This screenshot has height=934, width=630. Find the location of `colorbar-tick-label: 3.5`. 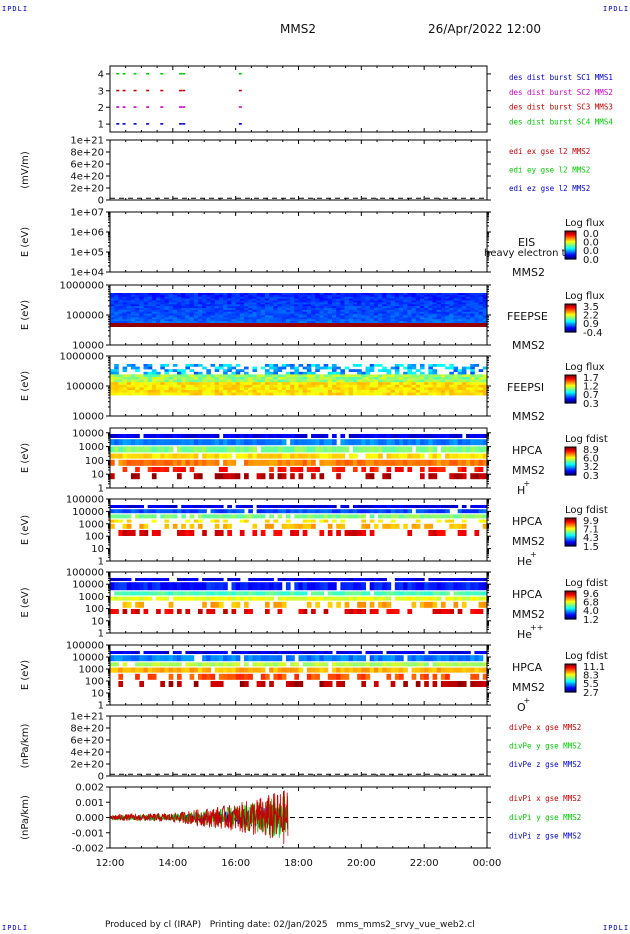

colorbar-tick-label: 3.5 is located at coordinates (591, 307).